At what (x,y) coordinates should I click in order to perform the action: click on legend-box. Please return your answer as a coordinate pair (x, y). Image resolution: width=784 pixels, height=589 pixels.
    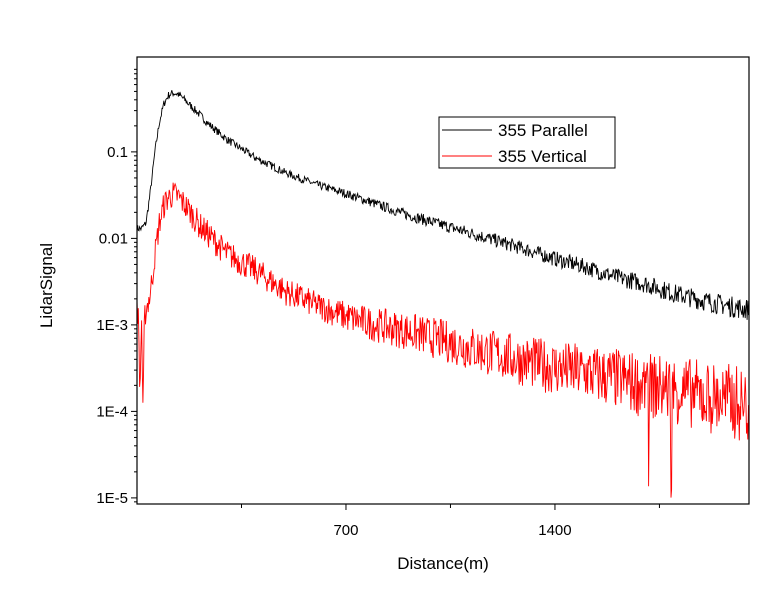
    Looking at the image, I should click on (527, 142).